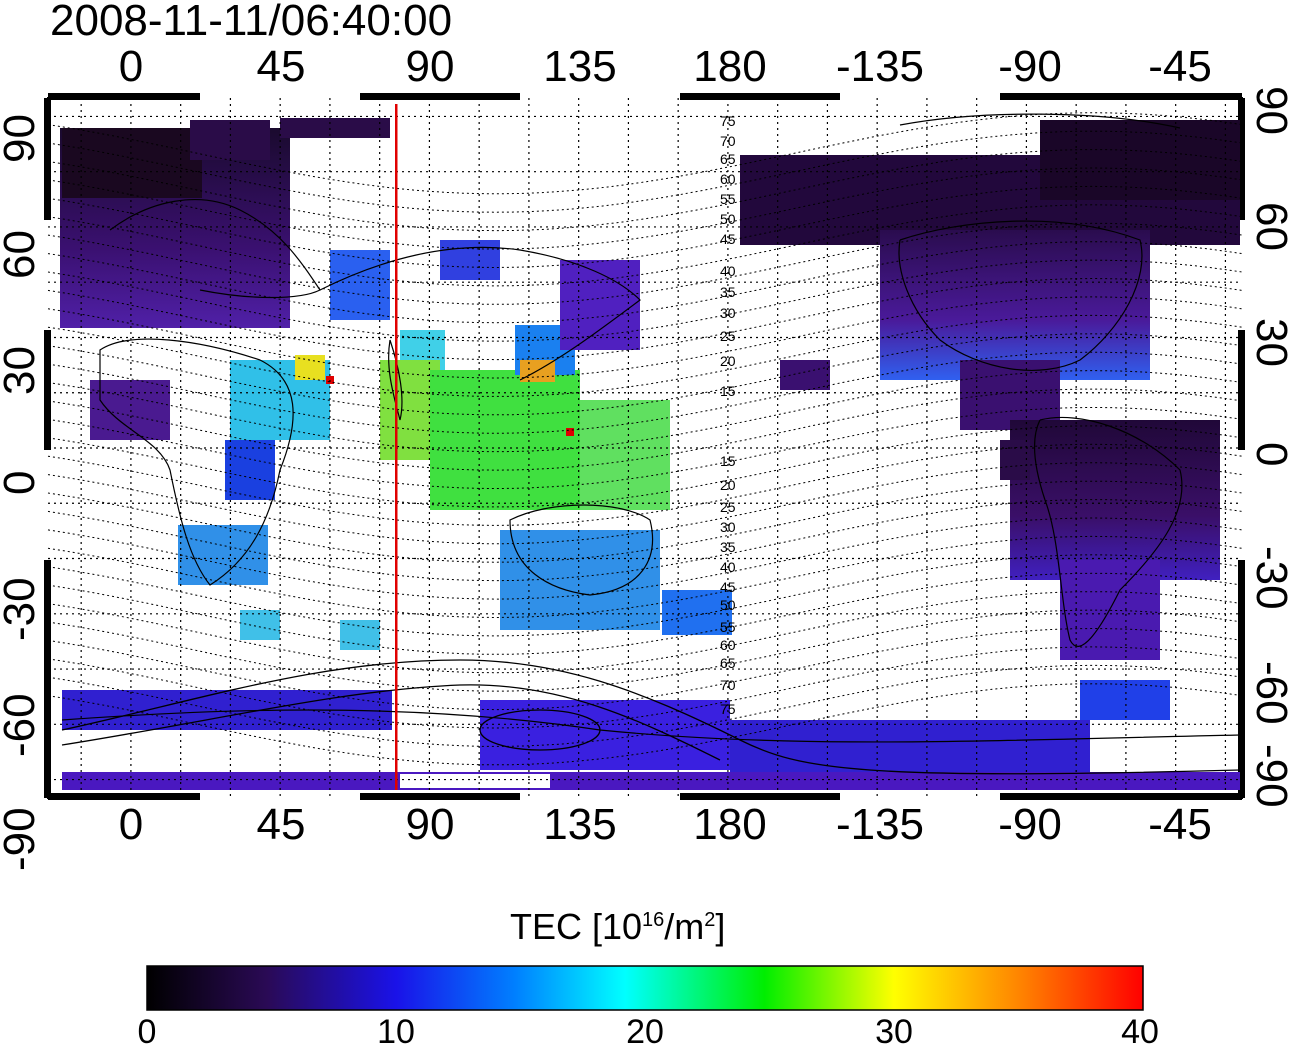  Describe the element at coordinates (730, 824) in the screenshot. I see `lon-tick-bottom-180: 180` at that location.